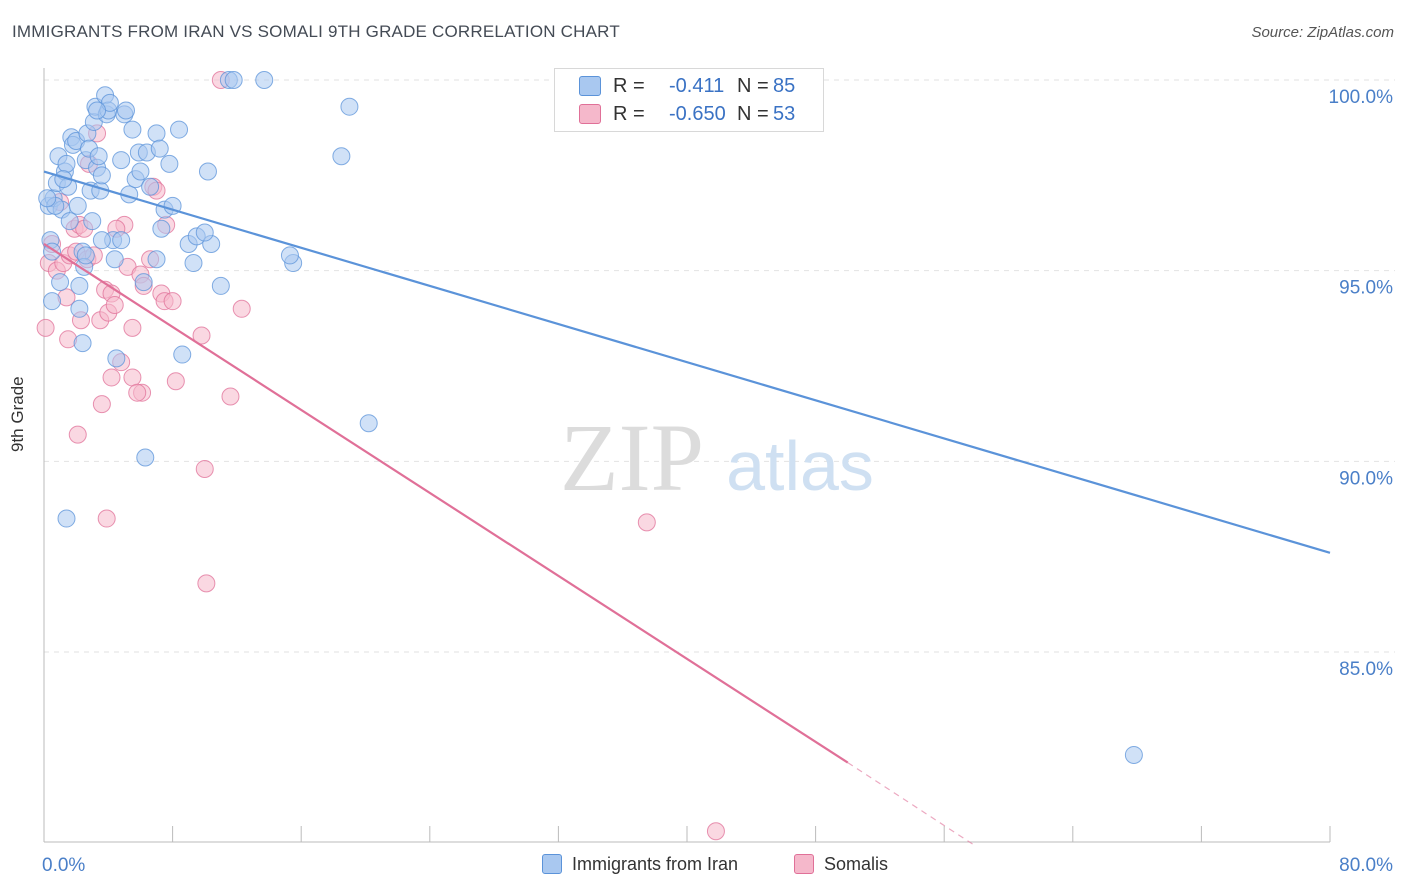  Describe the element at coordinates (1366, 478) in the screenshot. I see `y-tick-label: 90.0%` at that location.